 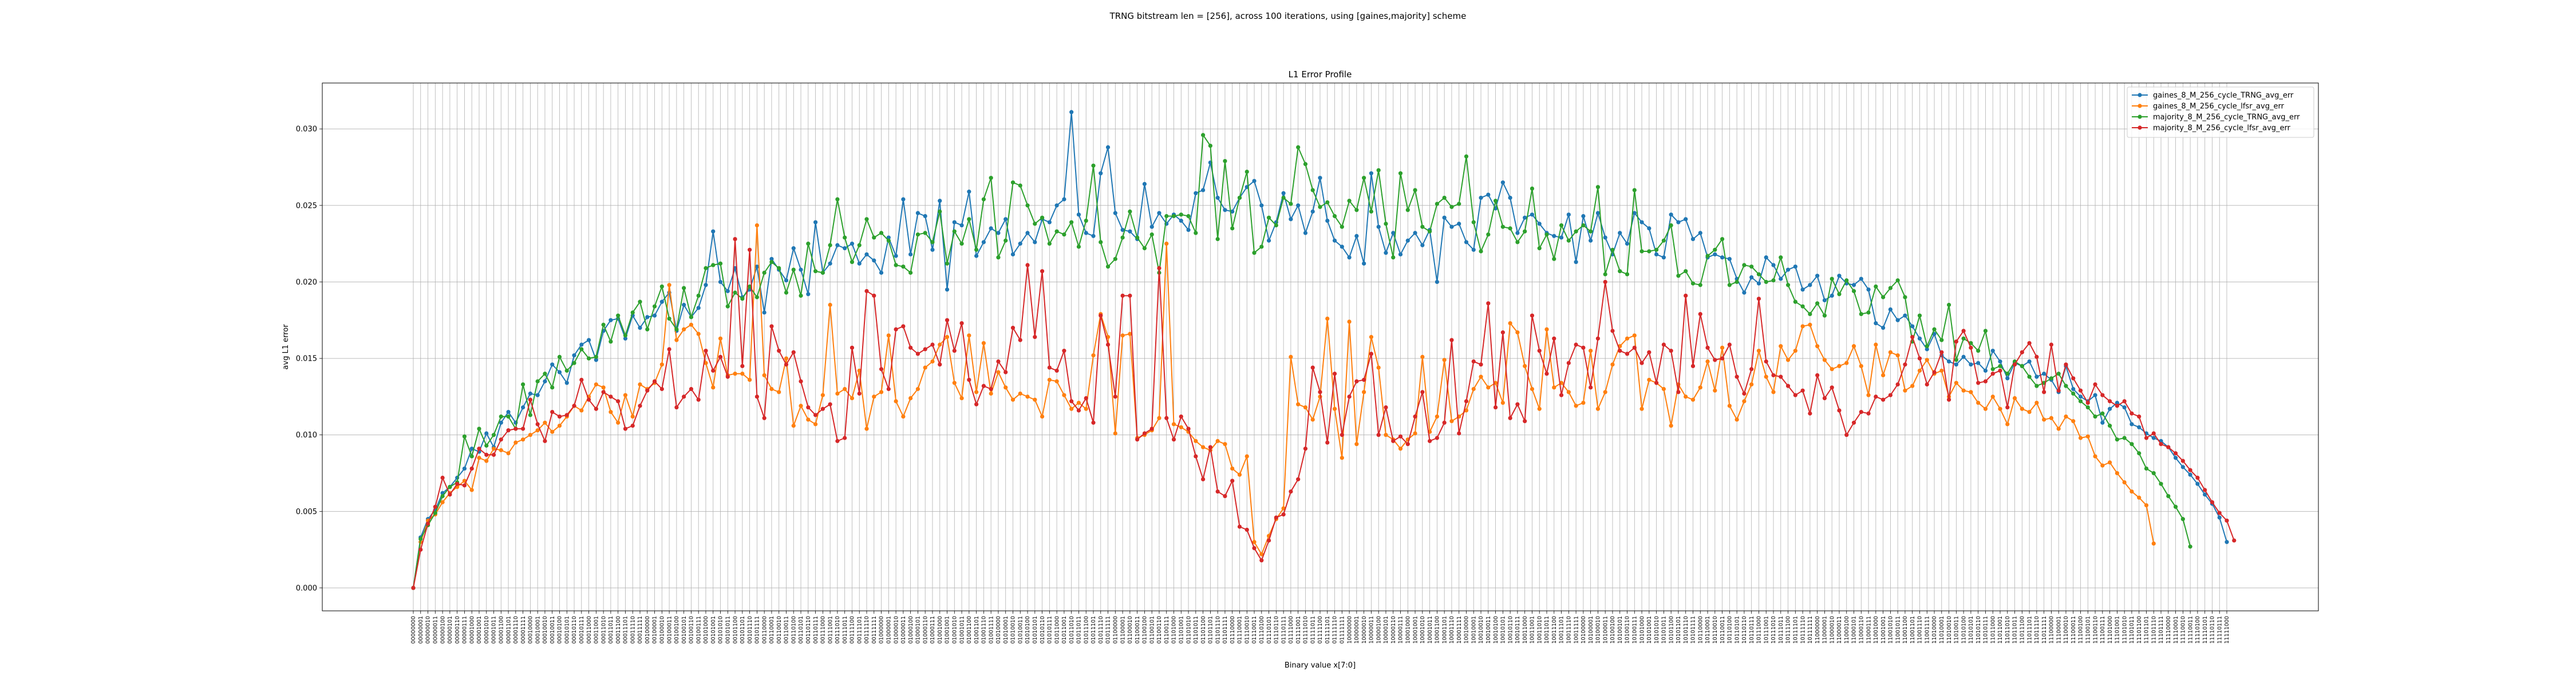 What do you see at coordinates (903, 629) in the screenshot?
I see `x-tick-label: 01000011` at bounding box center [903, 629].